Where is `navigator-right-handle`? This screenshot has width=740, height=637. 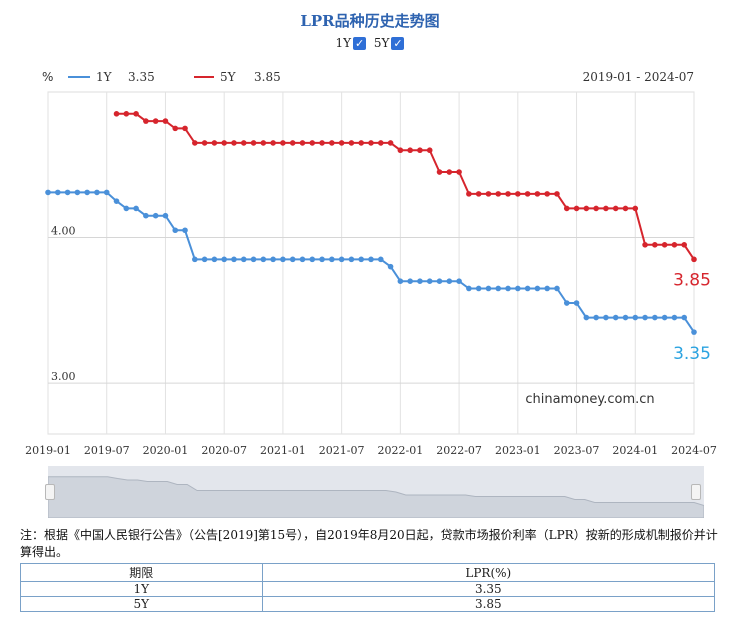 navigator-right-handle is located at coordinates (696, 492).